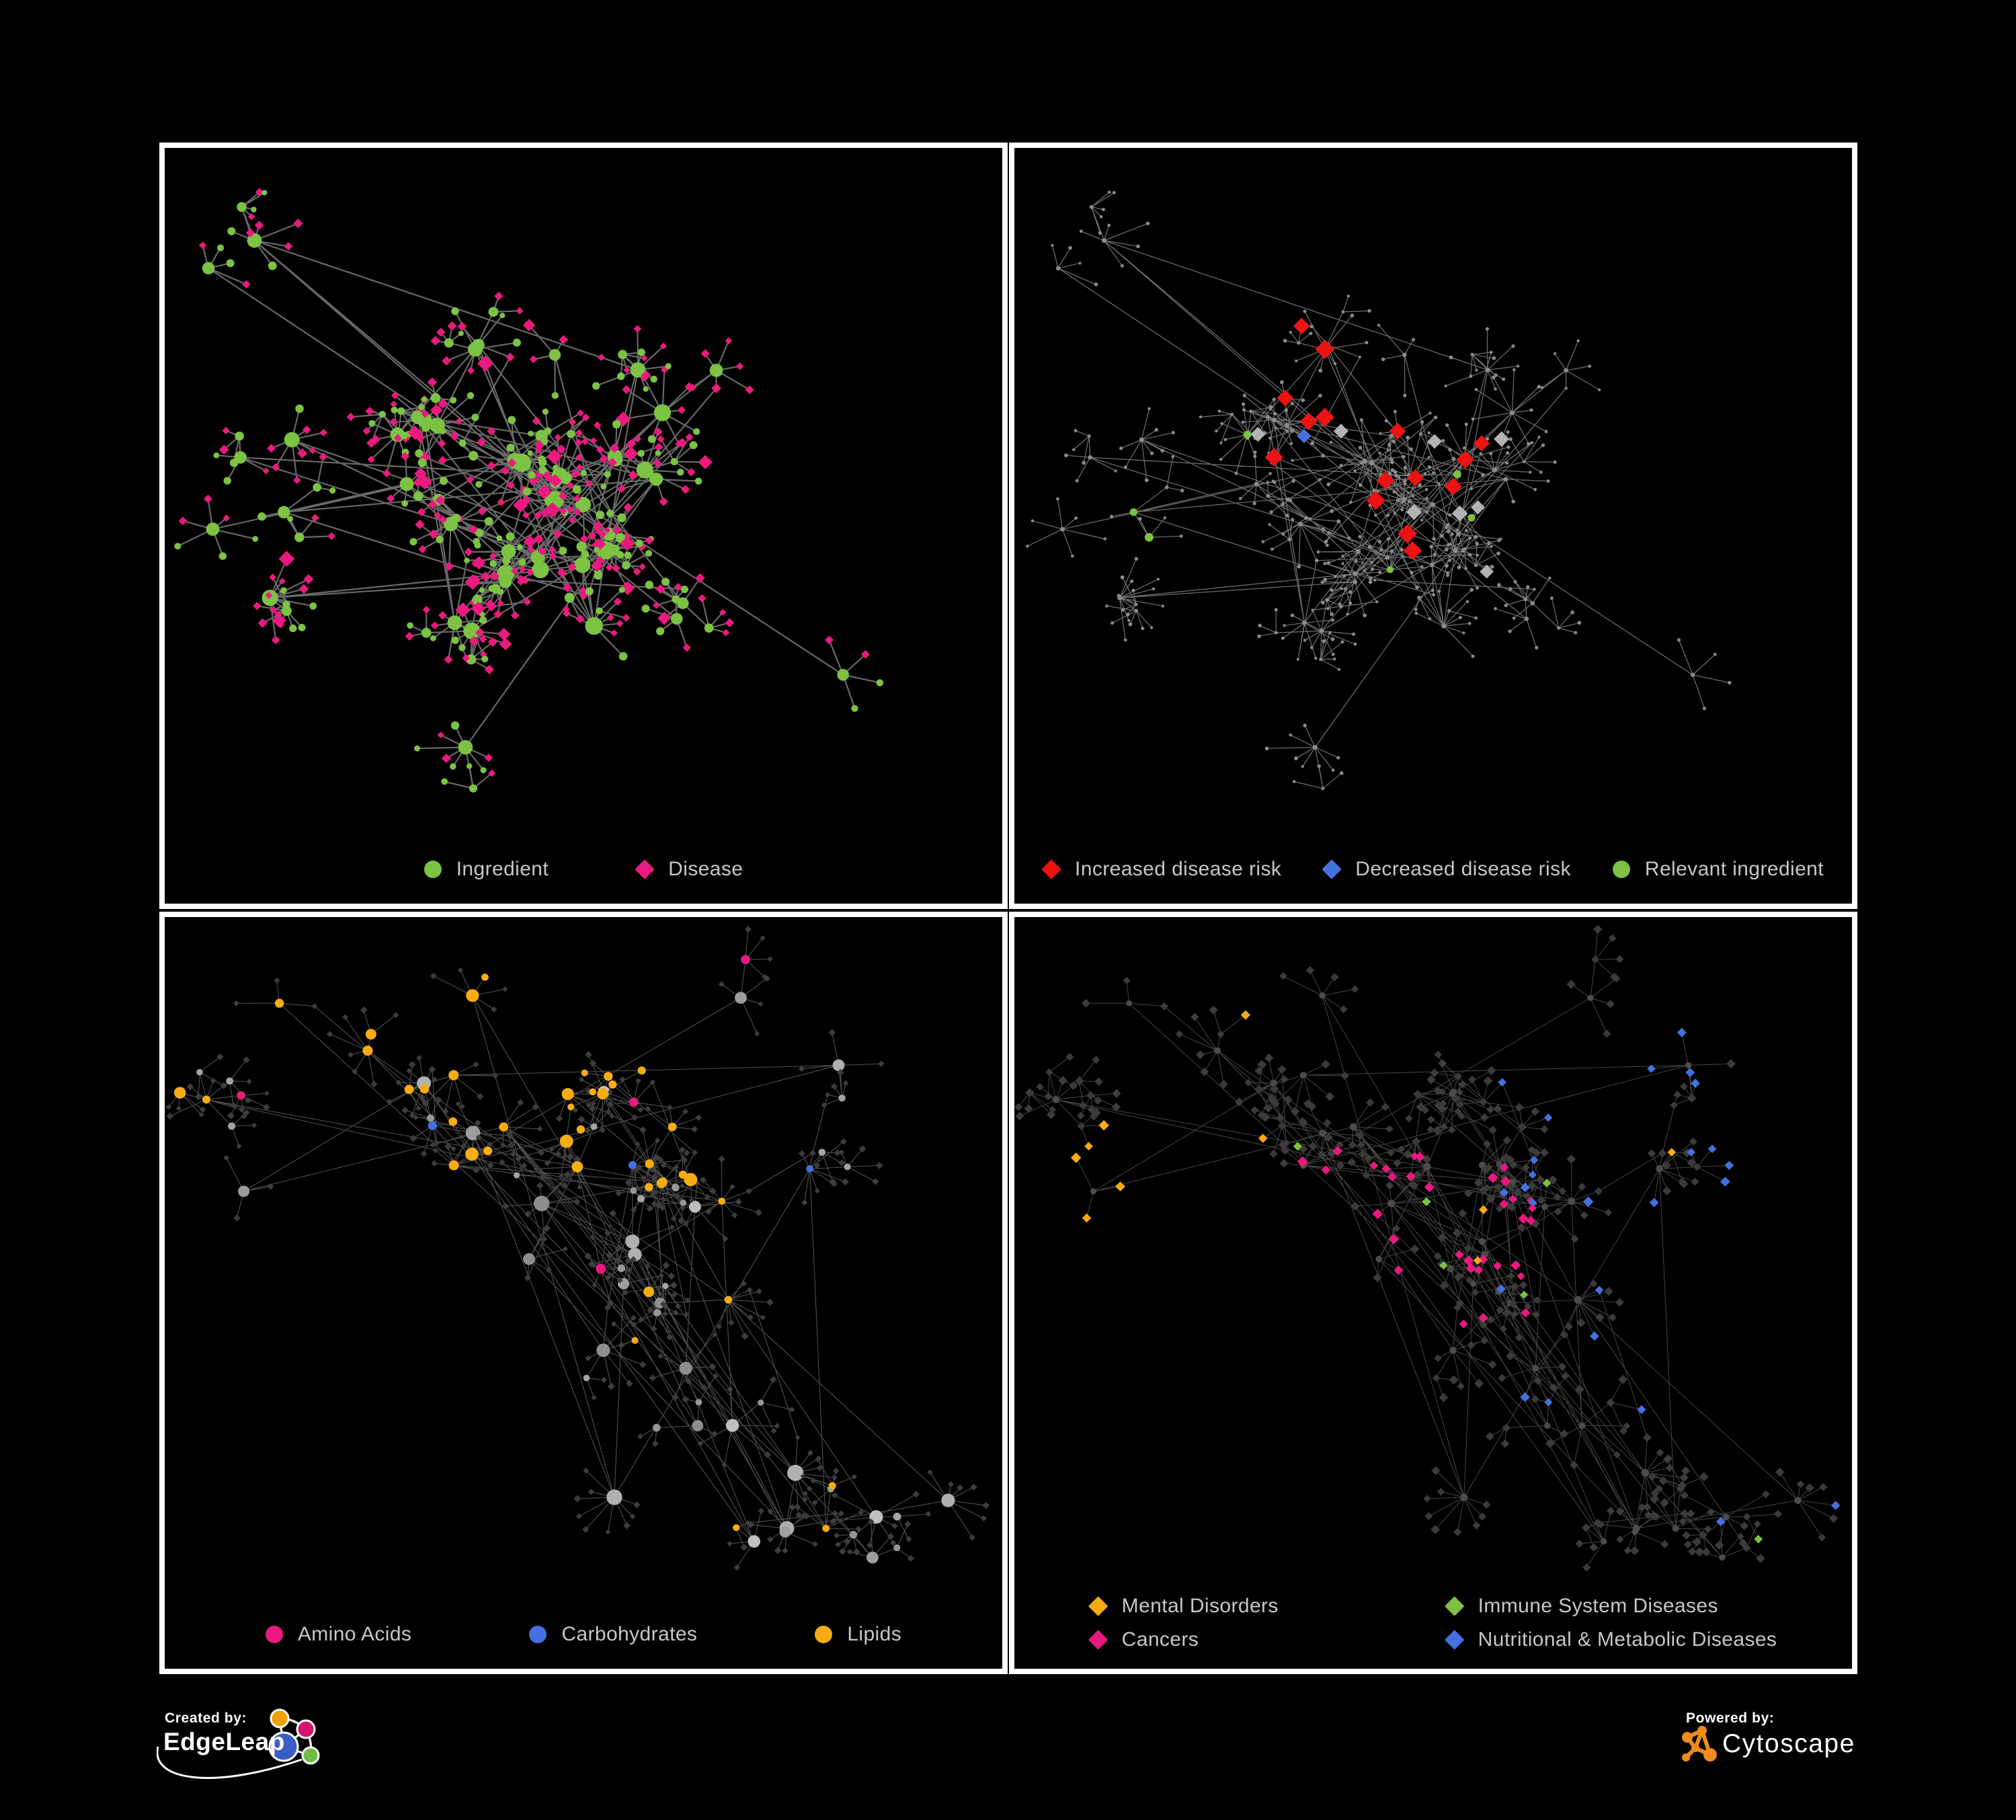 The image size is (2016, 1820). I want to click on legend-label: Lipids, so click(874, 1634).